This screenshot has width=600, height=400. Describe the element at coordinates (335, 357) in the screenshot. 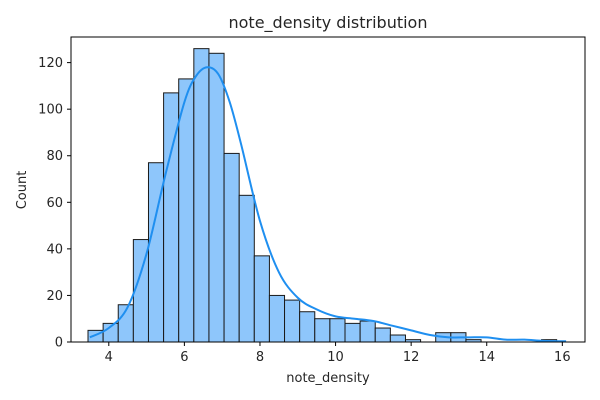

I see `x-tick-label: 10` at that location.